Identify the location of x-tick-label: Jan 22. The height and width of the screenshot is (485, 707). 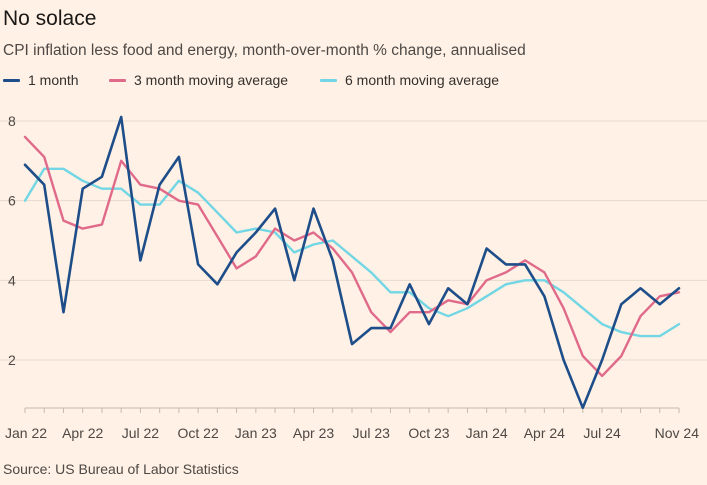
(26, 433).